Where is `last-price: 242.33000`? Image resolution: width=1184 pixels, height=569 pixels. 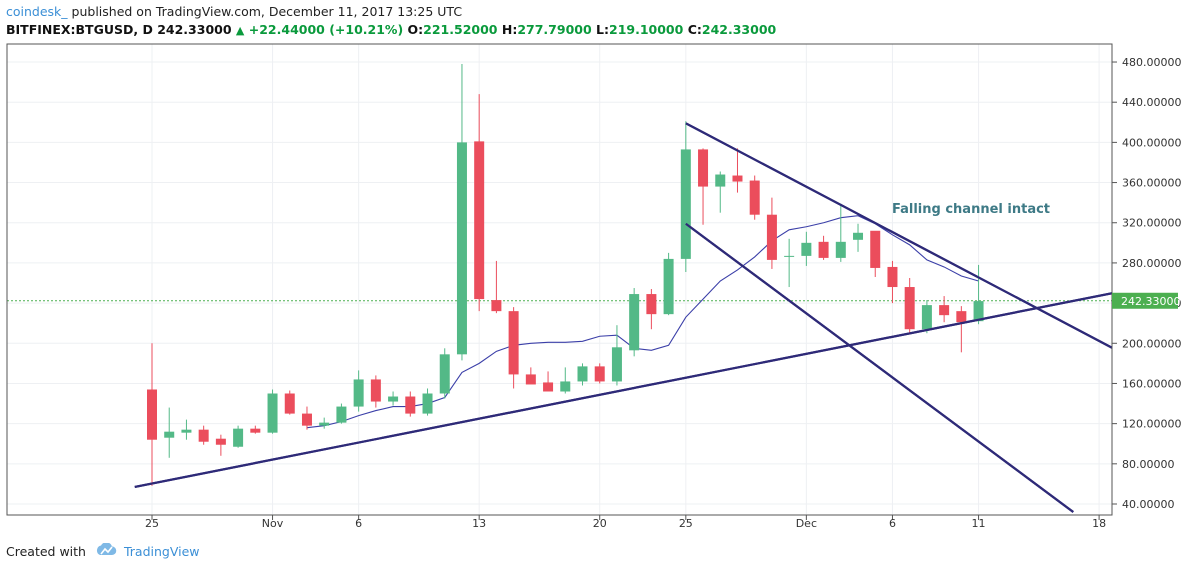 last-price: 242.33000 is located at coordinates (194, 29).